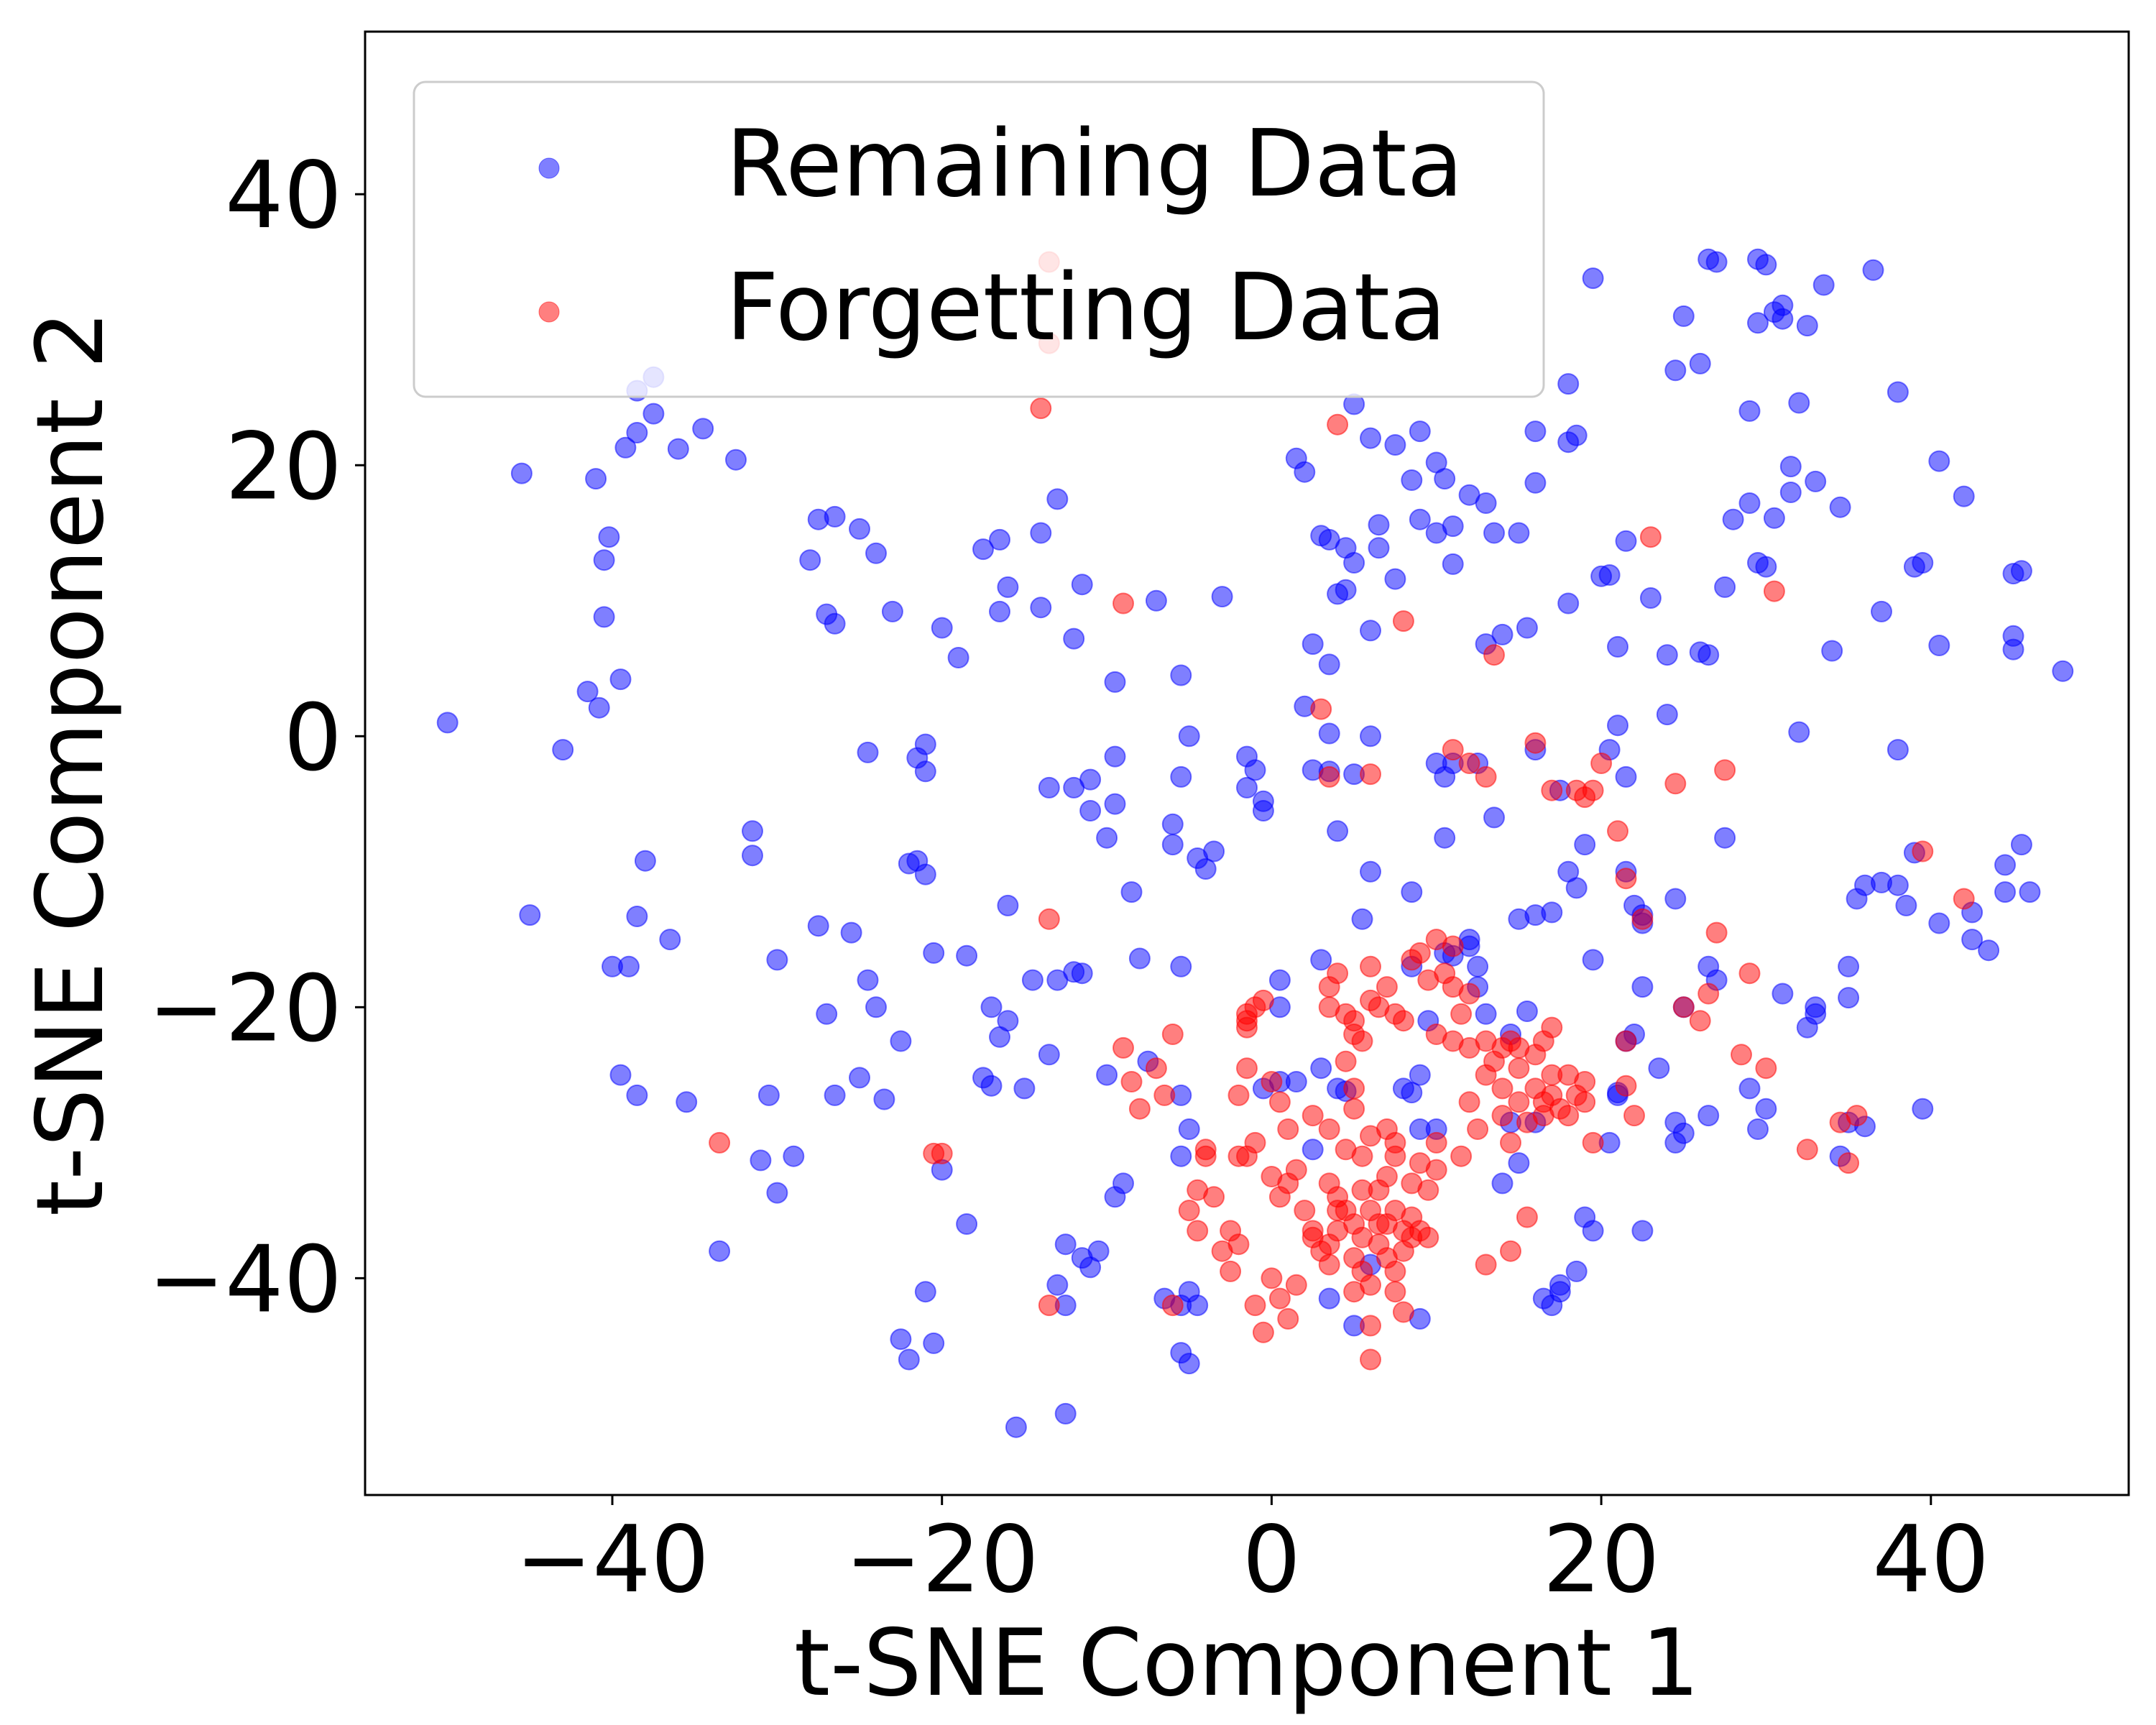 The height and width of the screenshot is (1725, 2156). I want to click on legend-box, so click(979, 239).